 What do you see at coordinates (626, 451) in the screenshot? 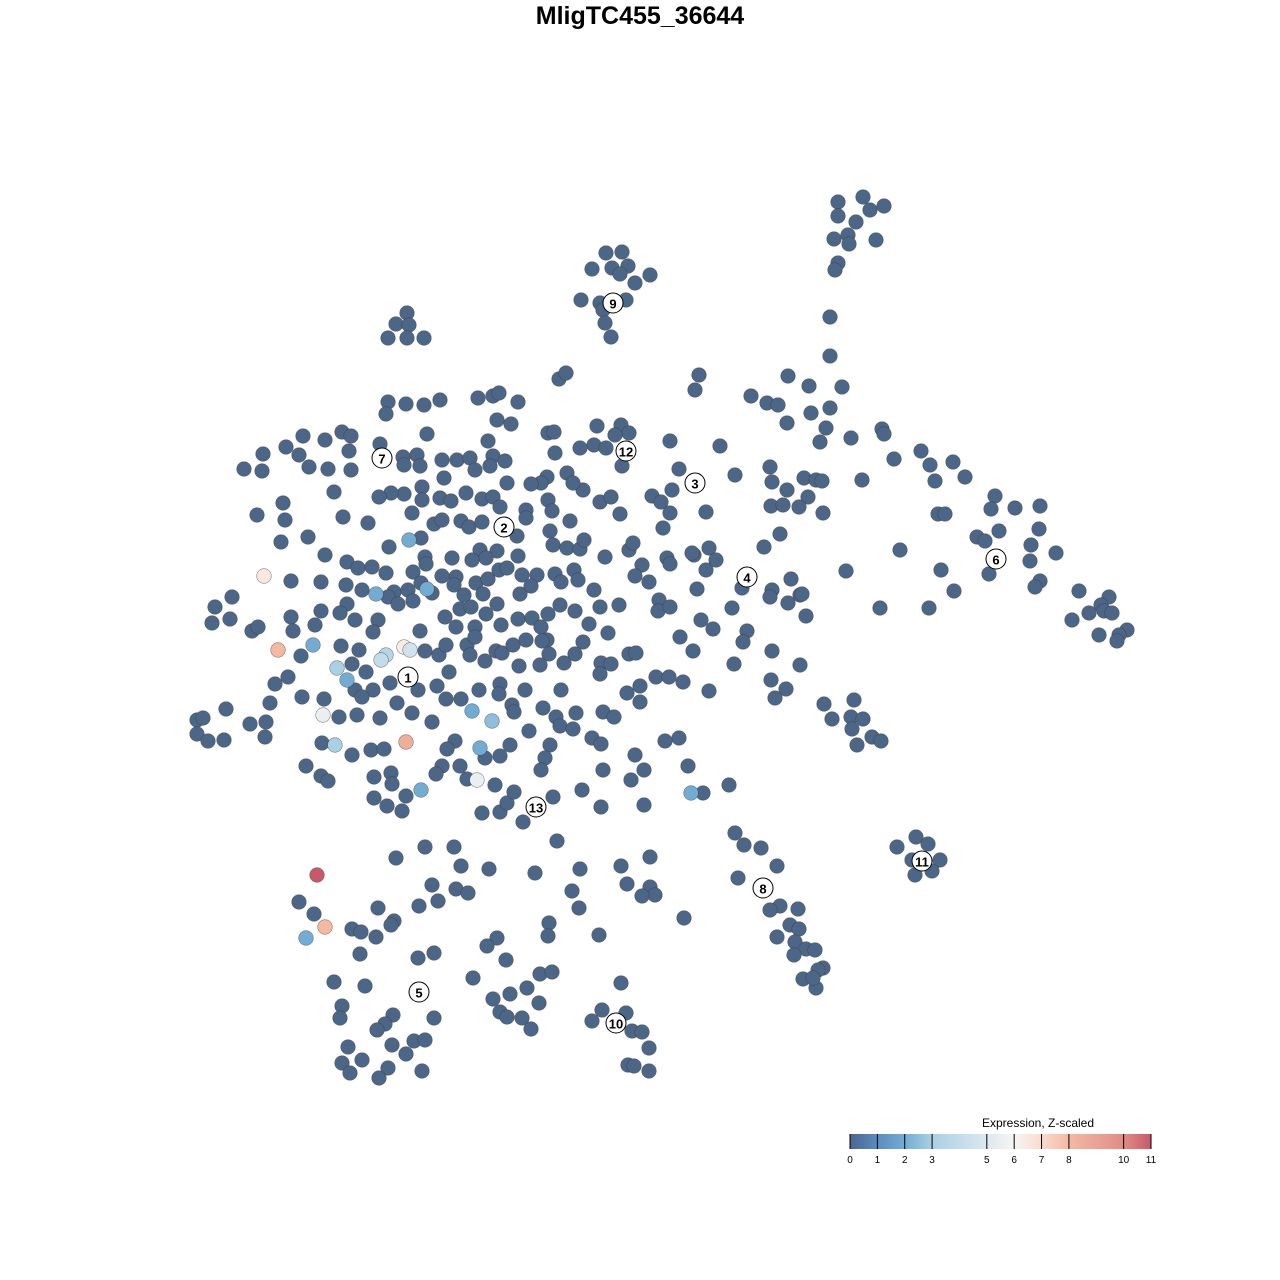
I see `cluster-label: 12` at bounding box center [626, 451].